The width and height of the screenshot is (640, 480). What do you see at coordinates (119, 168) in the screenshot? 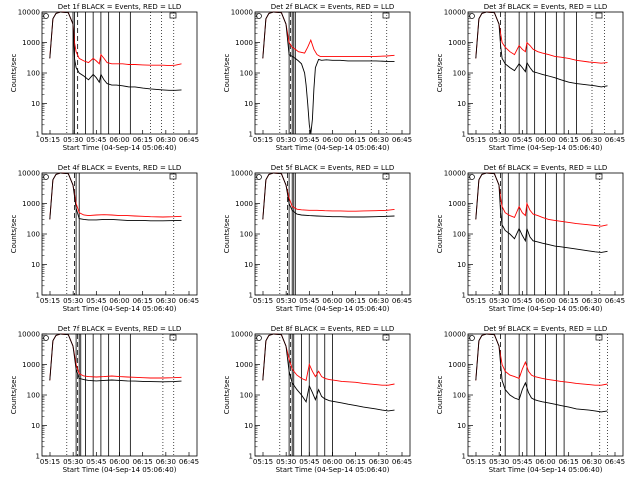
I see `panel-title: Det 4f BLACK = Events, RED = LLD` at bounding box center [119, 168].